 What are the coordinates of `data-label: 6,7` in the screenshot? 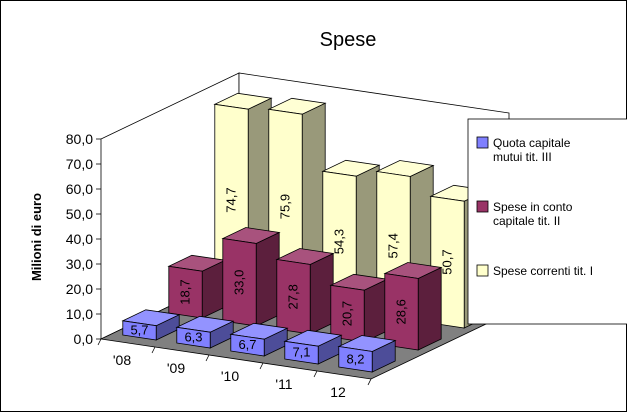 It's located at (247, 344).